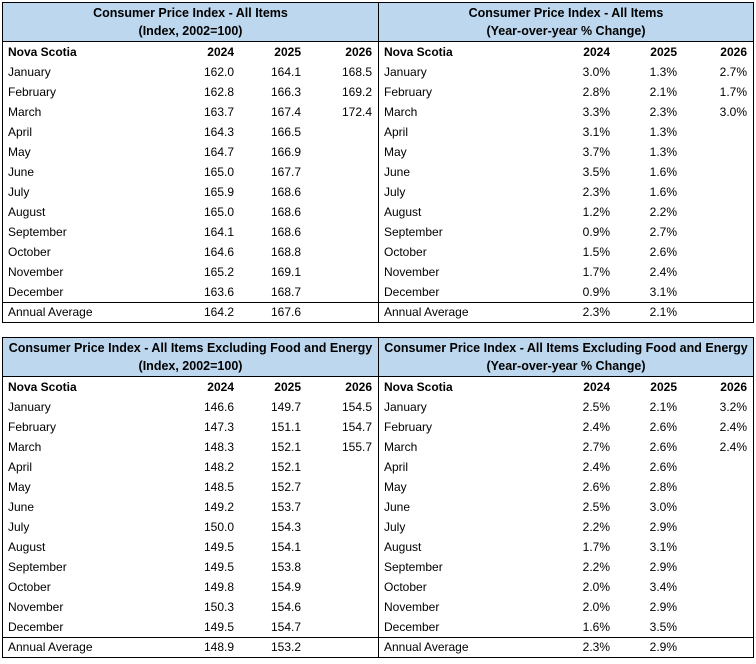 The height and width of the screenshot is (664, 756). I want to click on row-label: November, so click(36, 272).